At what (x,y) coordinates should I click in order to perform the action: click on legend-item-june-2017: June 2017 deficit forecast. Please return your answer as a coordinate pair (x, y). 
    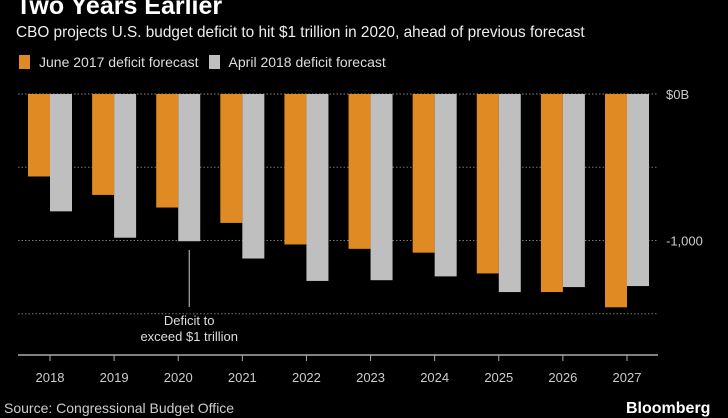
    Looking at the image, I should click on (109, 62).